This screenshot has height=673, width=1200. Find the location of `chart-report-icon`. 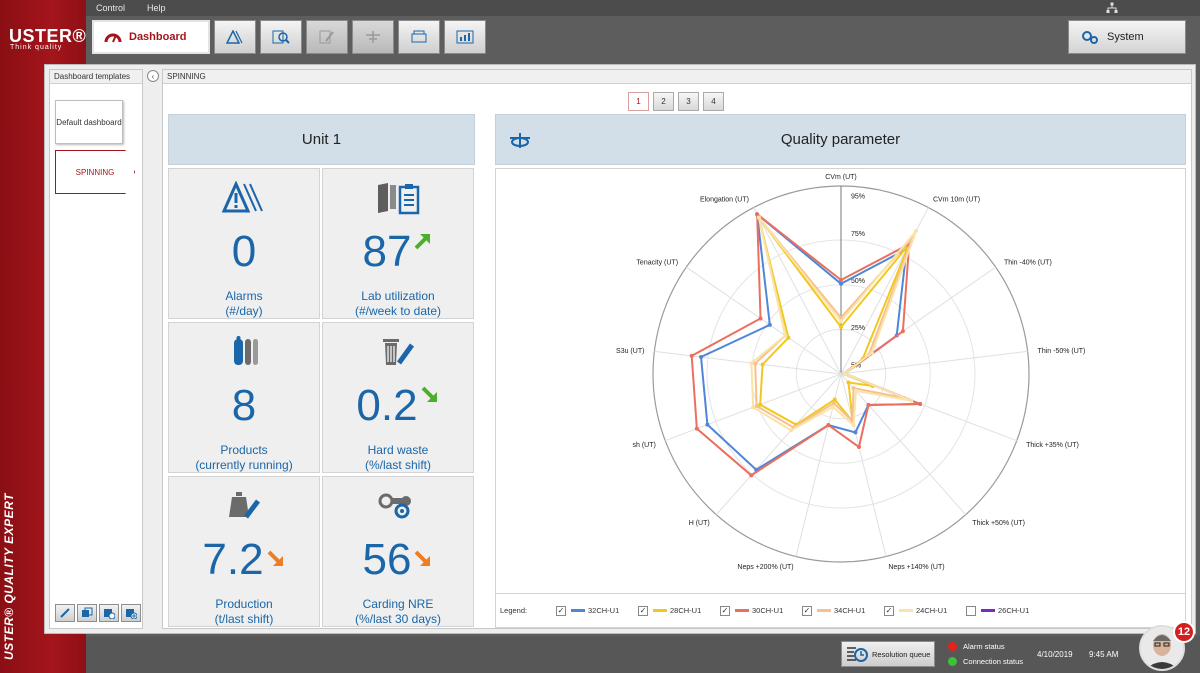

chart-report-icon is located at coordinates (465, 37).